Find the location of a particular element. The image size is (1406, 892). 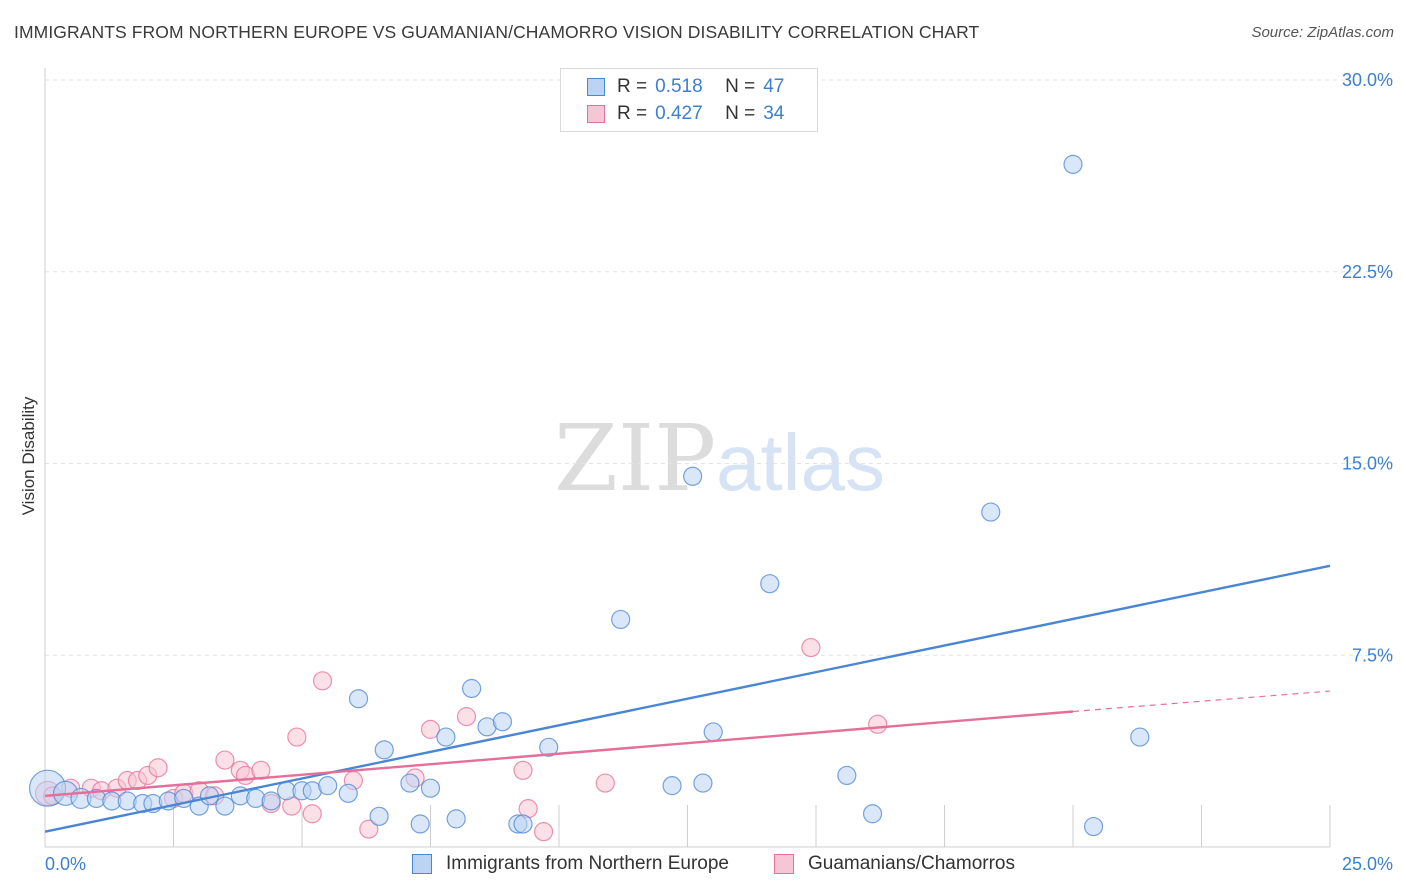

x-tick-label: 25.0% is located at coordinates (1367, 864).